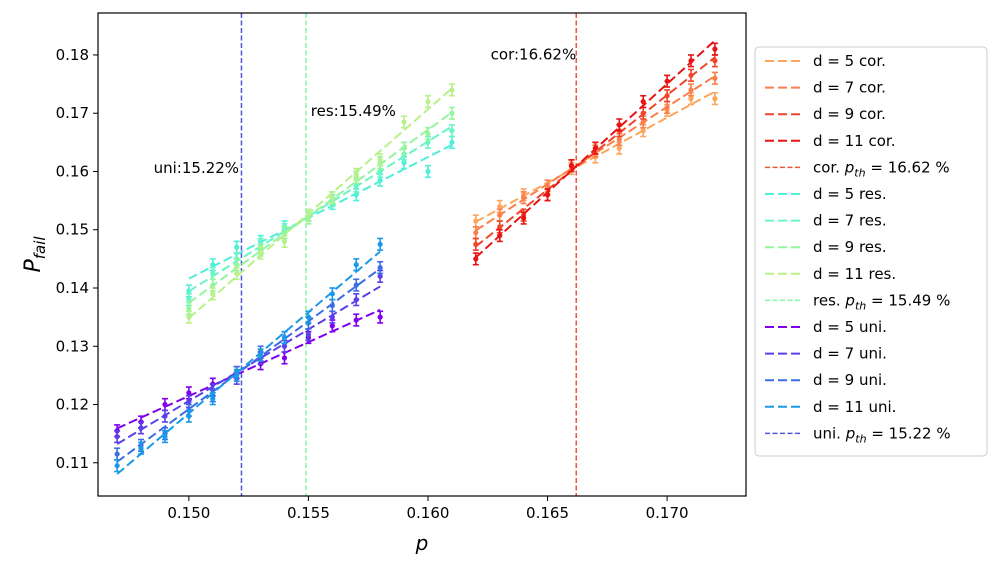  I want to click on legend-label: d = 9 res., so click(850, 247).